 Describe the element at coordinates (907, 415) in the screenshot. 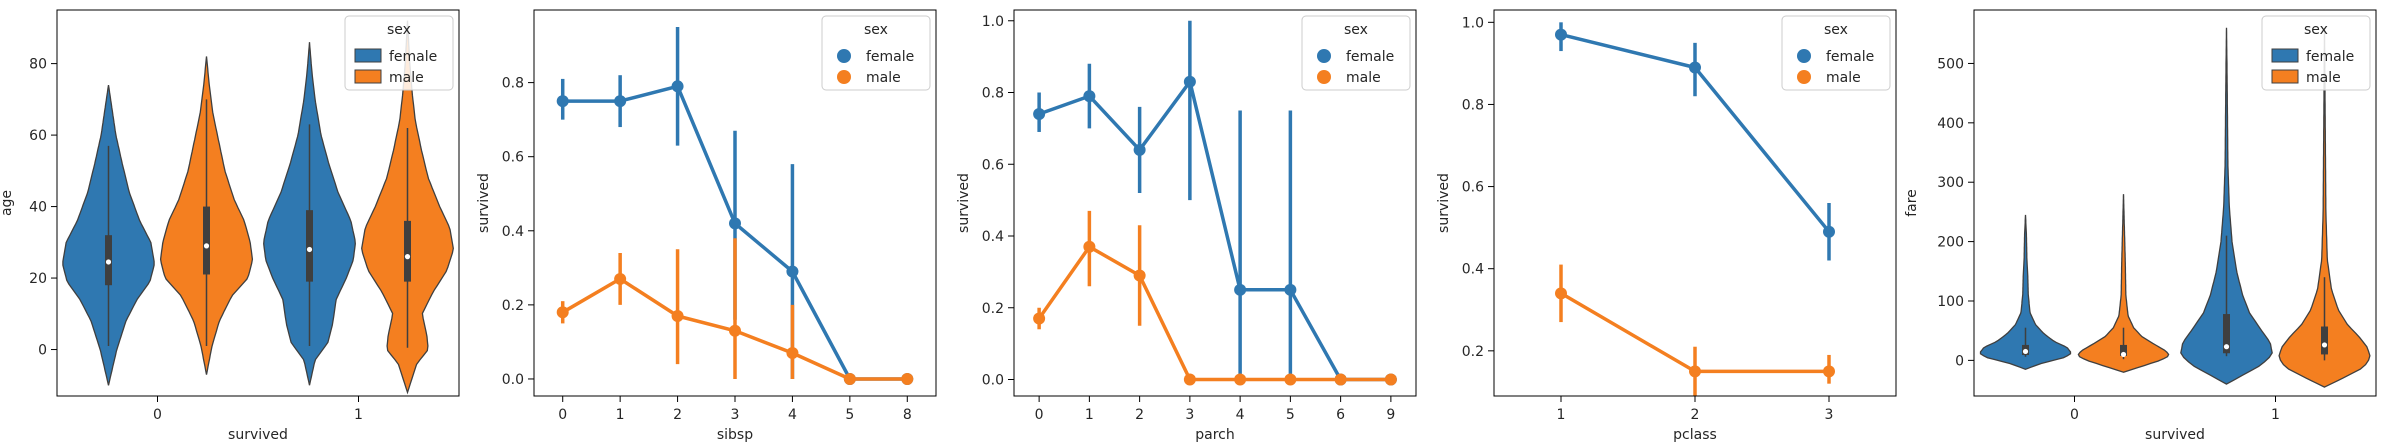

I see `x-tick-label: 8` at that location.